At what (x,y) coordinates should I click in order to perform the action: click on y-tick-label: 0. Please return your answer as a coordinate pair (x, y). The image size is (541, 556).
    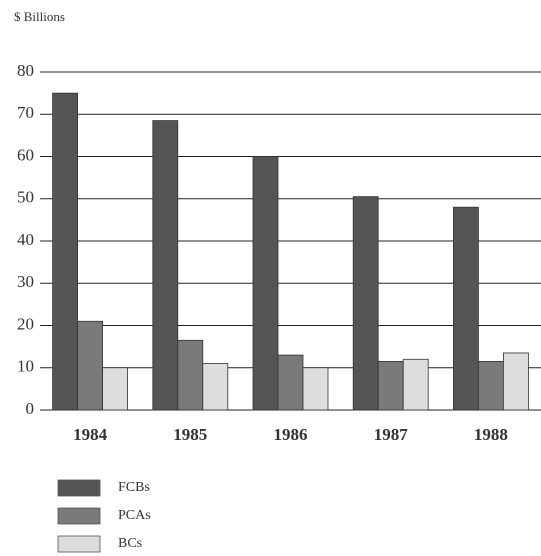
    Looking at the image, I should click on (30, 408).